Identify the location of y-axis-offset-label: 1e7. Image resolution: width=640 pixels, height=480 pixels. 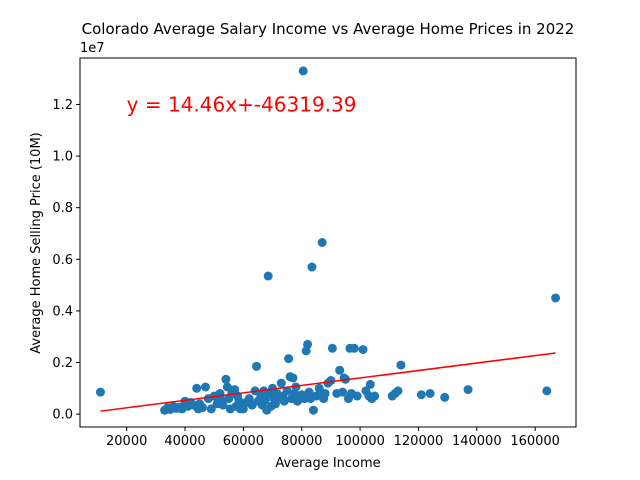
(92, 48).